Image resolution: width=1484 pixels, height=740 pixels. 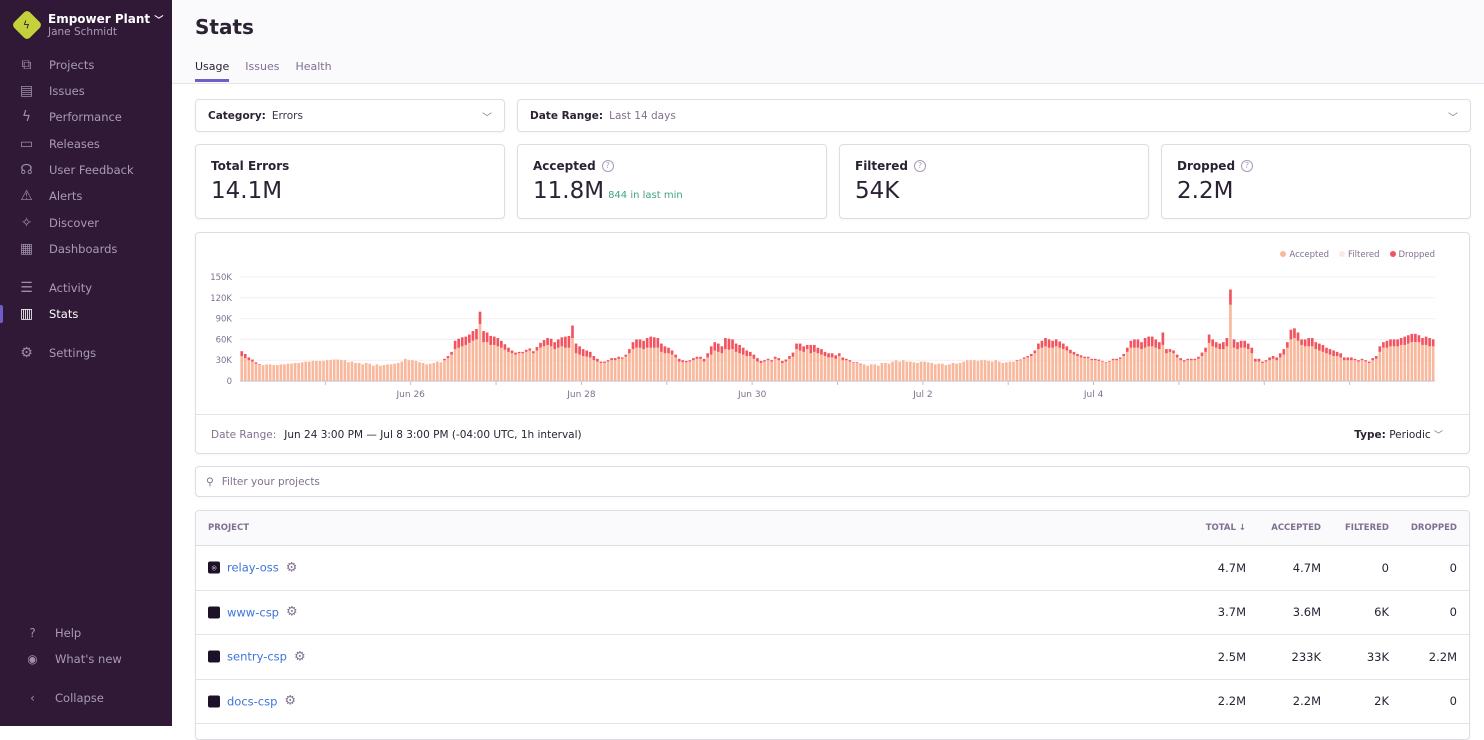 What do you see at coordinates (1093, 395) in the screenshot?
I see `x-tick-label: Jul 4` at bounding box center [1093, 395].